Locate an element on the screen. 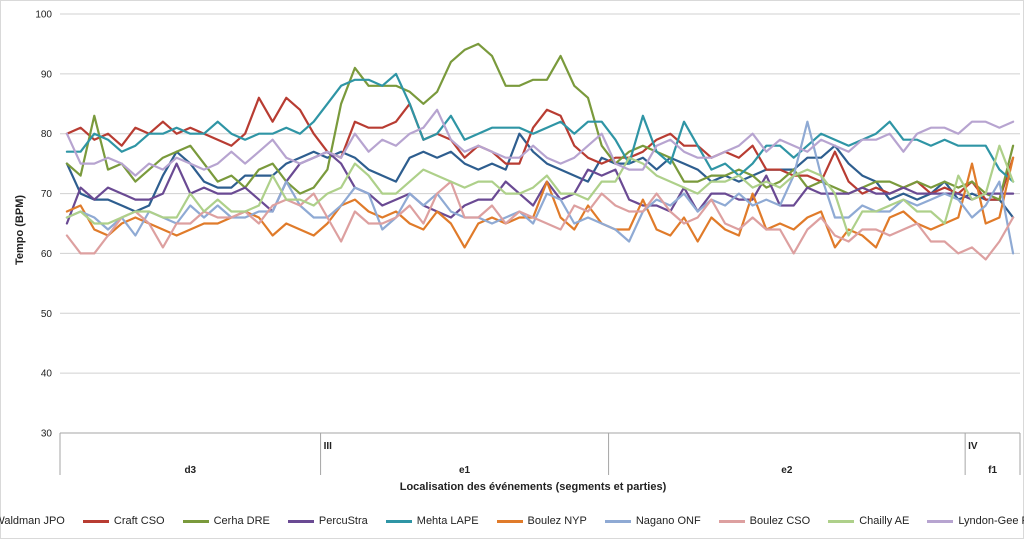  segment-label-e2: e2 is located at coordinates (787, 470).